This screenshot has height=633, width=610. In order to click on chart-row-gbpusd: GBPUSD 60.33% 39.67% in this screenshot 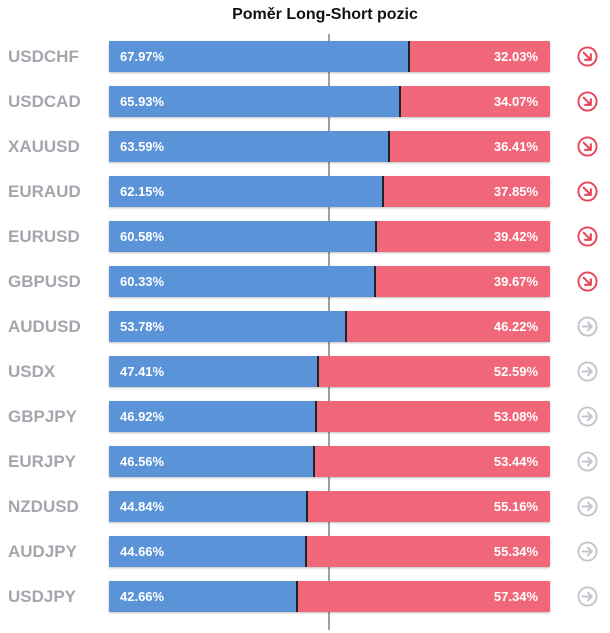, I will do `click(305, 281)`.